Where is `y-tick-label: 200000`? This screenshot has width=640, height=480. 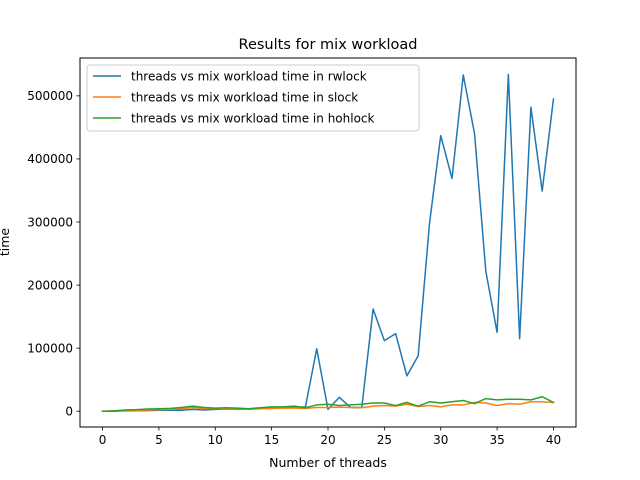 y-tick-label: 200000 is located at coordinates (50, 285).